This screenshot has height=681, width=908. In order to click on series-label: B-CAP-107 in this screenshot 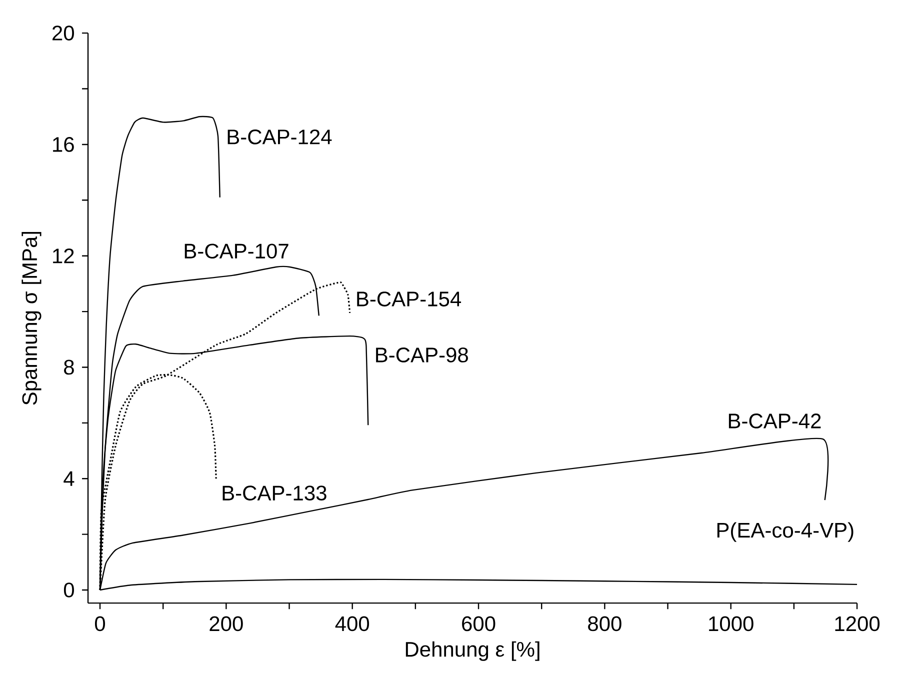, I will do `click(236, 251)`.